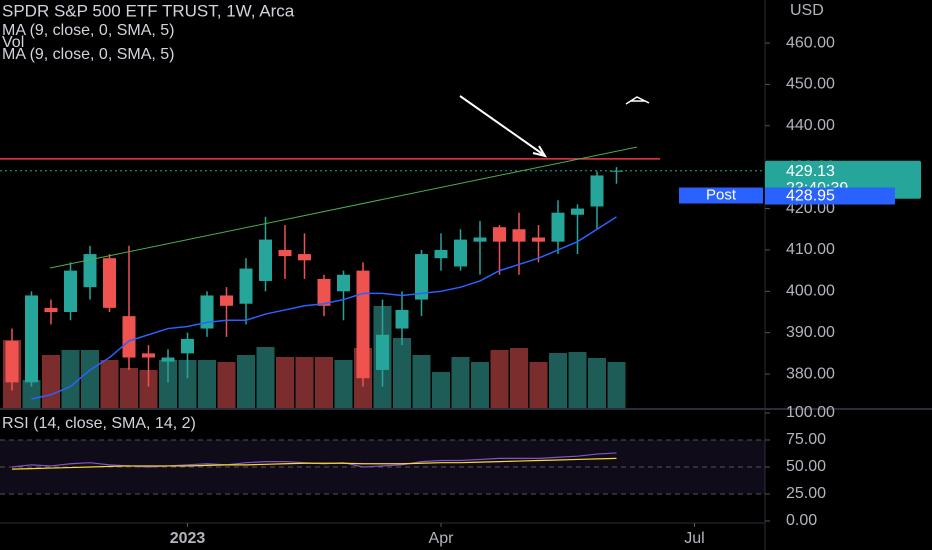 The width and height of the screenshot is (932, 550). Describe the element at coordinates (810, 249) in the screenshot. I see `y-tick-label: 410.00` at that location.